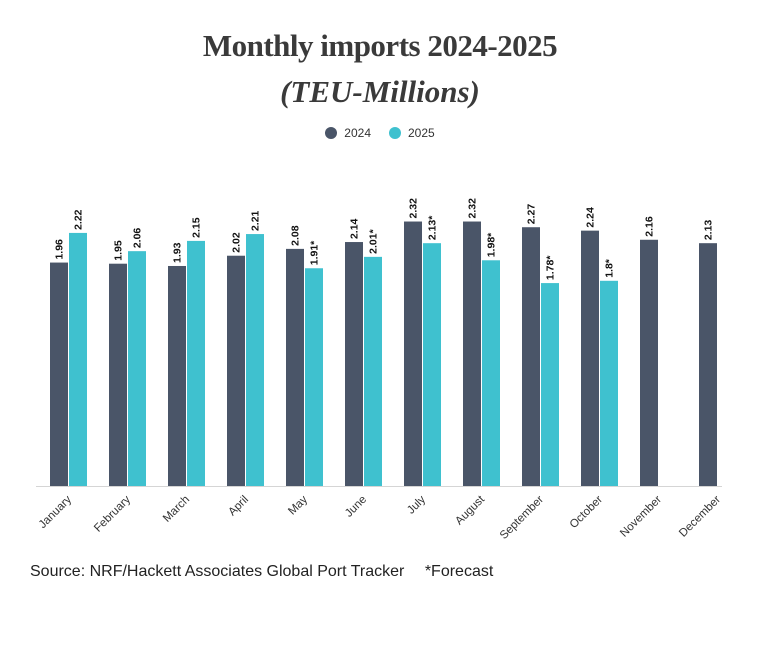  I want to click on data-label-2025-may: 1.91*, so click(315, 252).